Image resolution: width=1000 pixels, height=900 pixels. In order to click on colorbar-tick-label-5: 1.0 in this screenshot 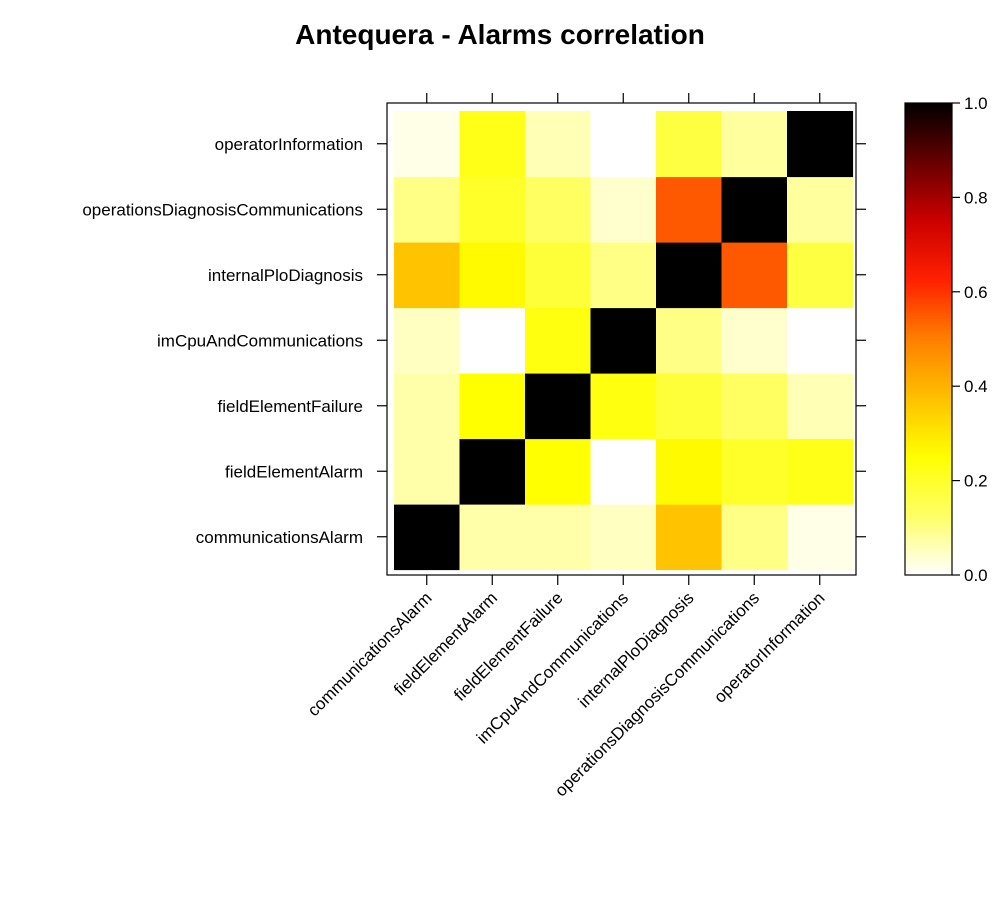, I will do `click(976, 103)`.